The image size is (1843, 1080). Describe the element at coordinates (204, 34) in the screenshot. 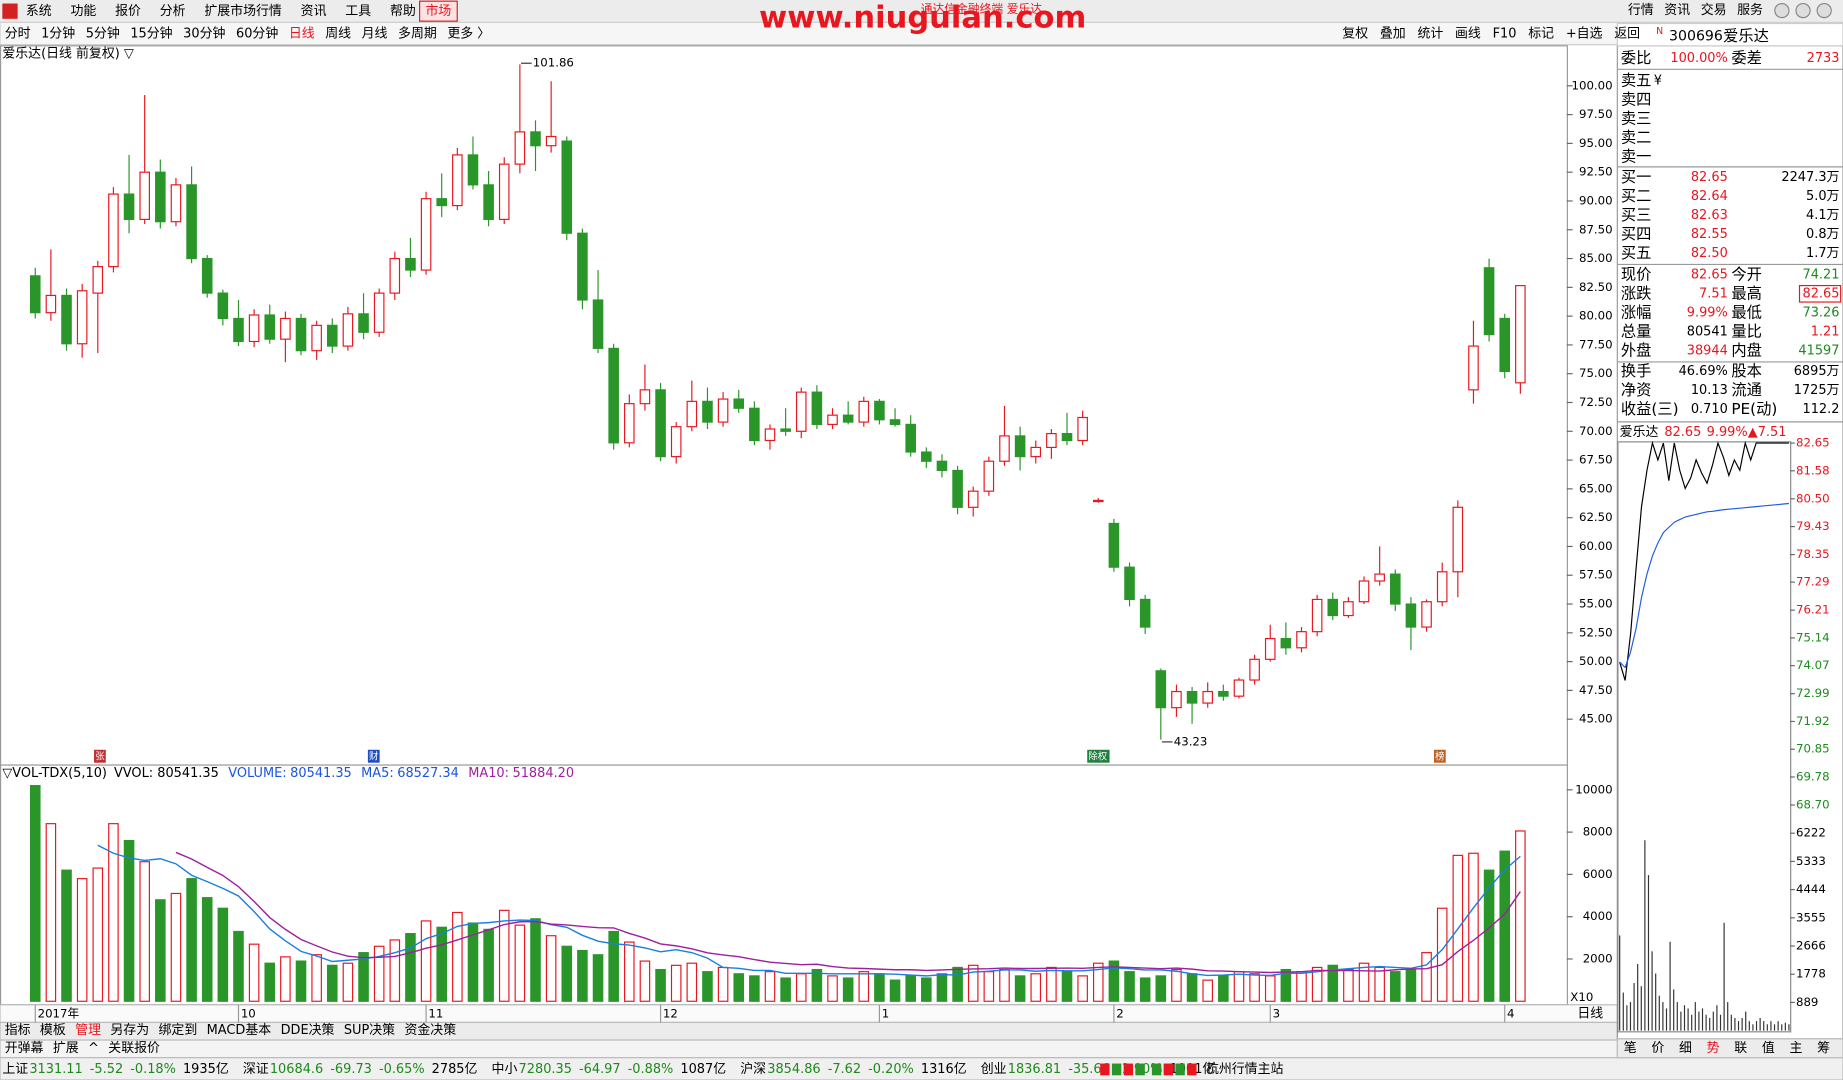

I see `period-tab: 30分钟` at that location.